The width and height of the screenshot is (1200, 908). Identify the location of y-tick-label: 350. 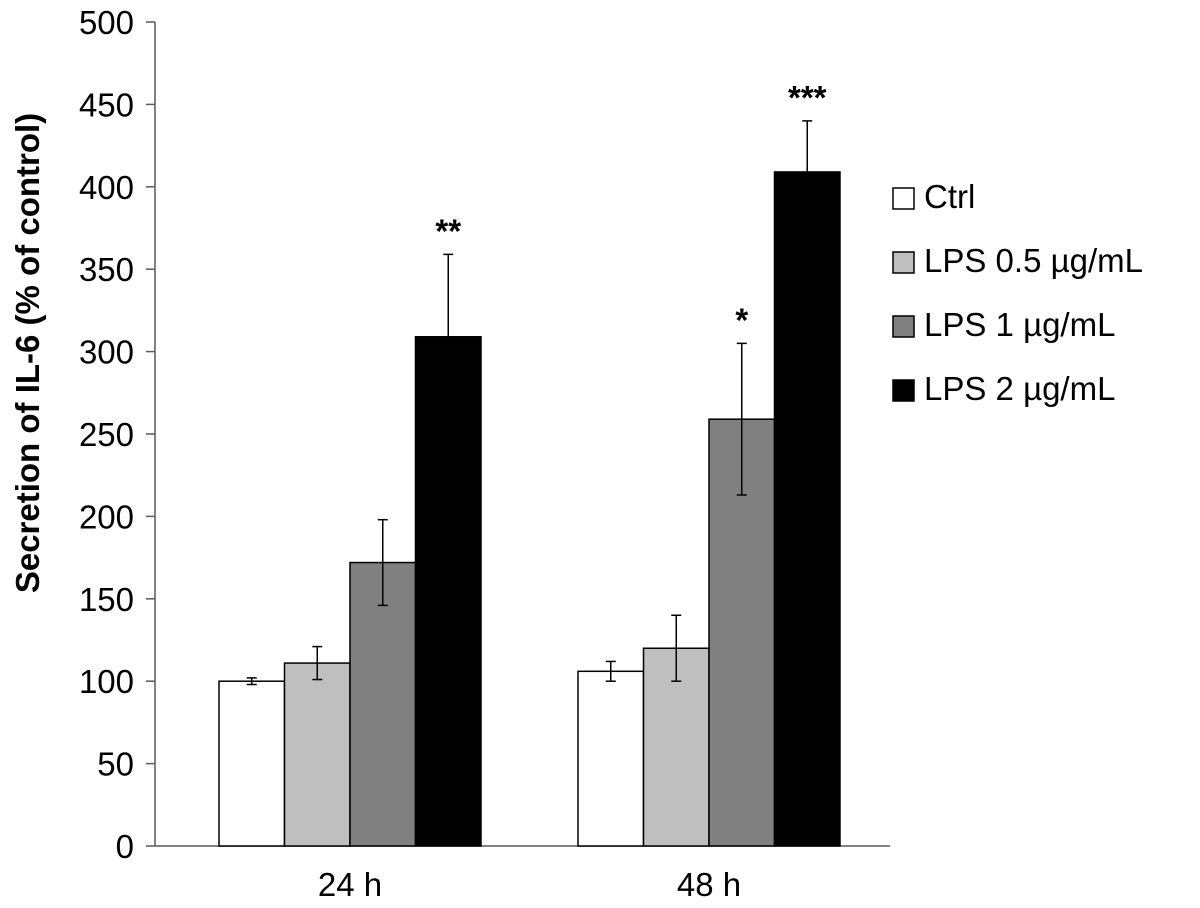
(106, 269).